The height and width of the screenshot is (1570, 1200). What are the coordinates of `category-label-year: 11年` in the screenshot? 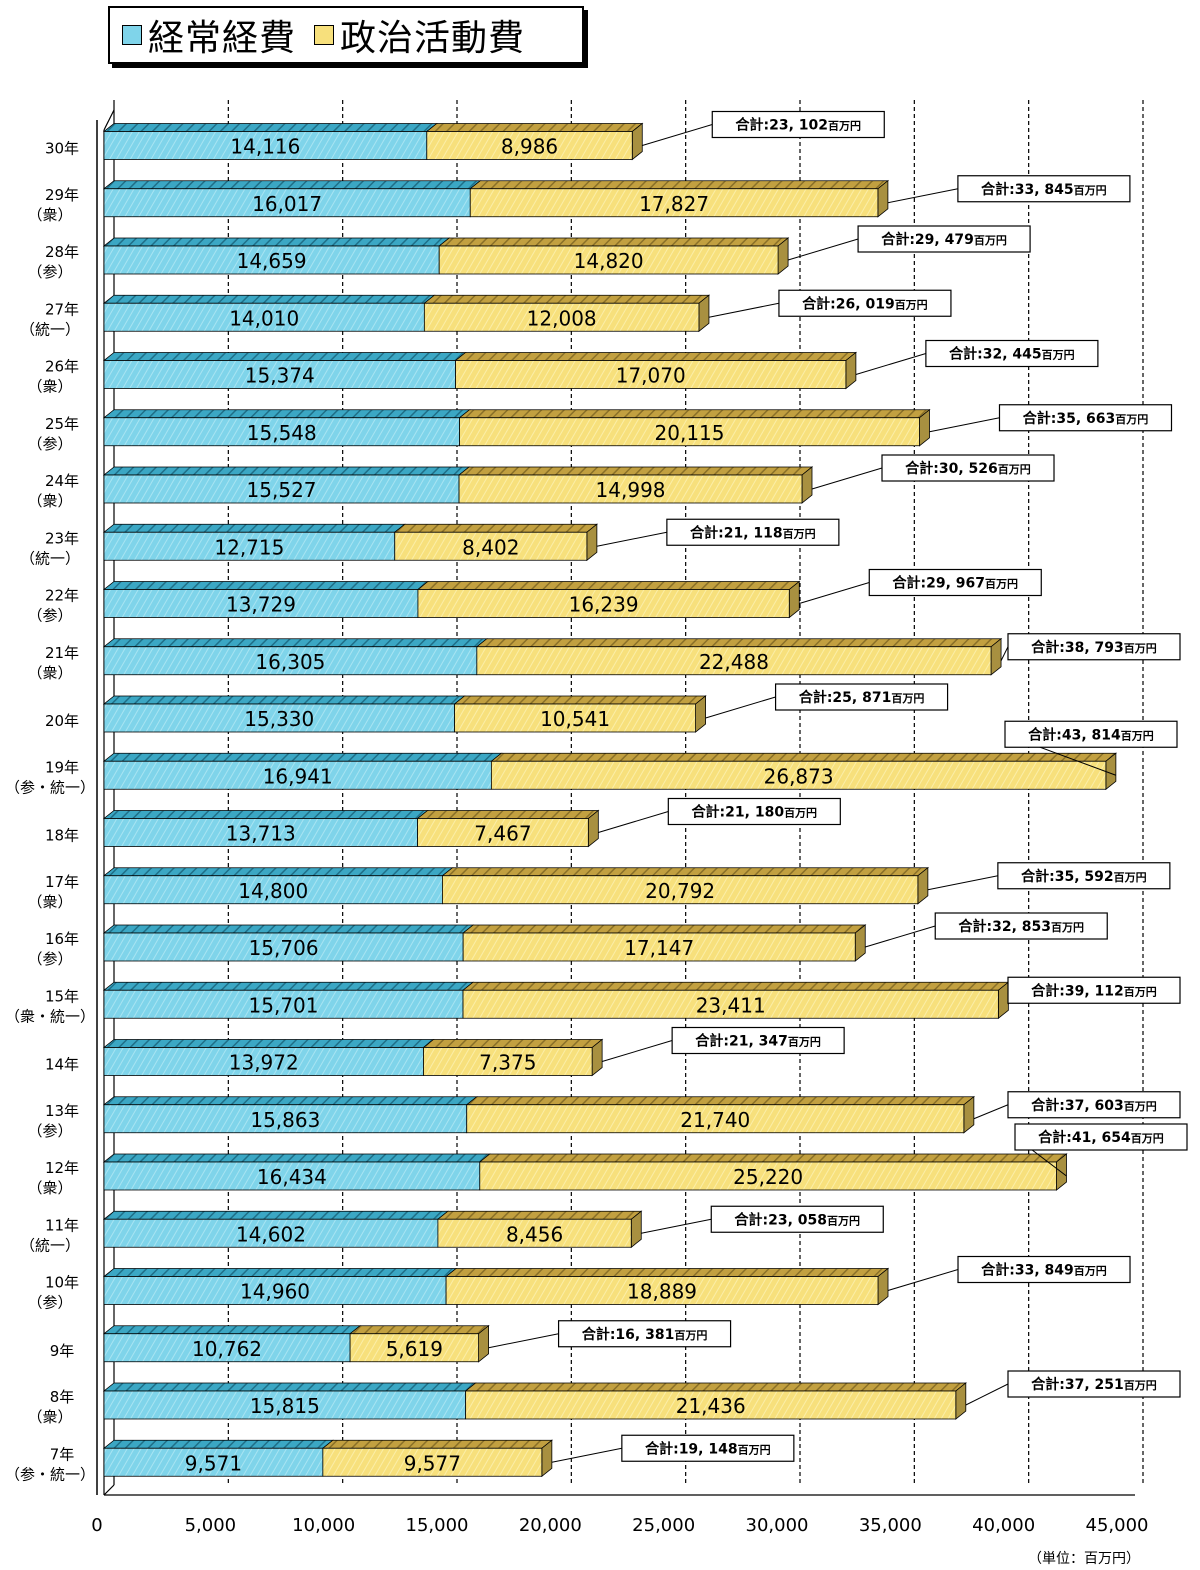 It's located at (62, 1225).